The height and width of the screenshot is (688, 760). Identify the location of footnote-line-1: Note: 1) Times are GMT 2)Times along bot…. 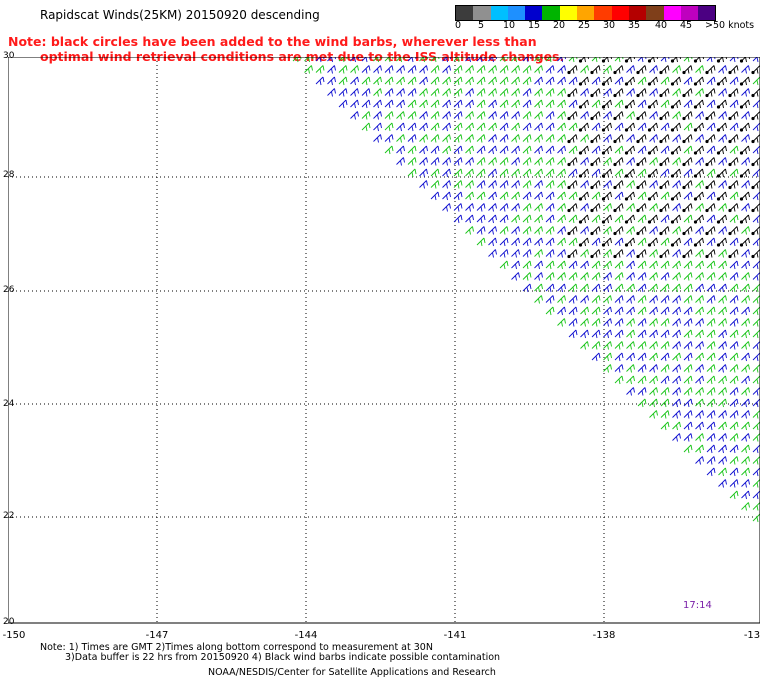
(236, 647).